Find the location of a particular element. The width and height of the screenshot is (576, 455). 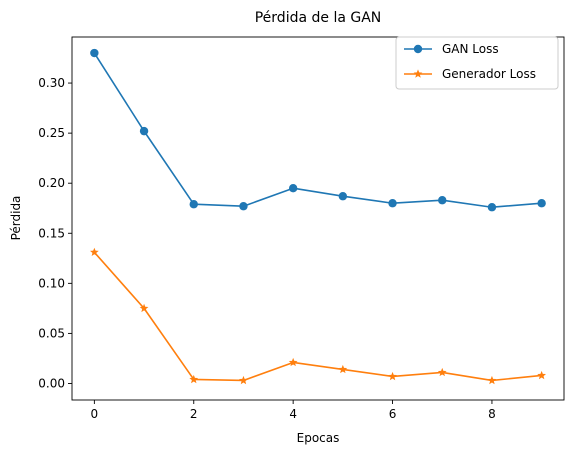

legend-item-0: GAN Loss is located at coordinates (451, 49).